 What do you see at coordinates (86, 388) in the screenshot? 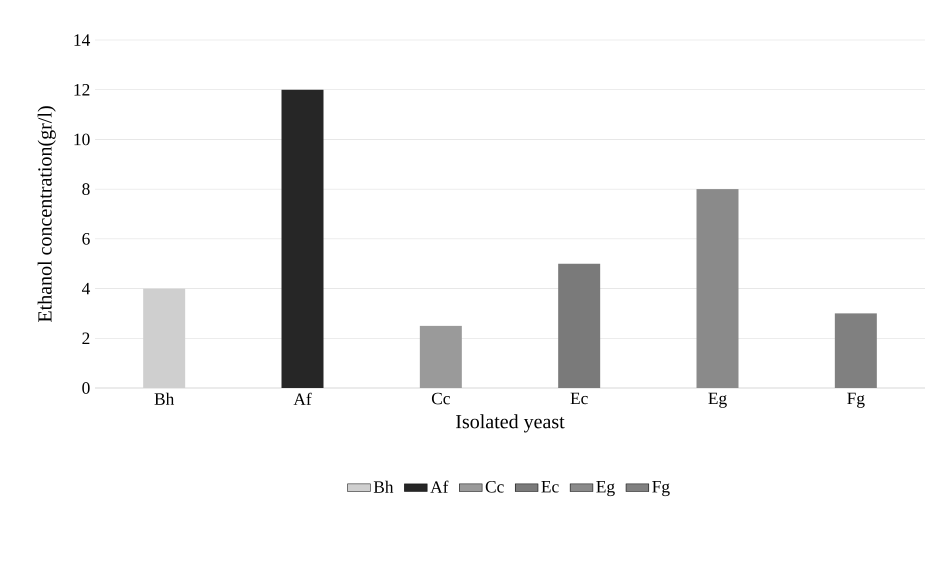
I see `y-tick-label: 0` at bounding box center [86, 388].